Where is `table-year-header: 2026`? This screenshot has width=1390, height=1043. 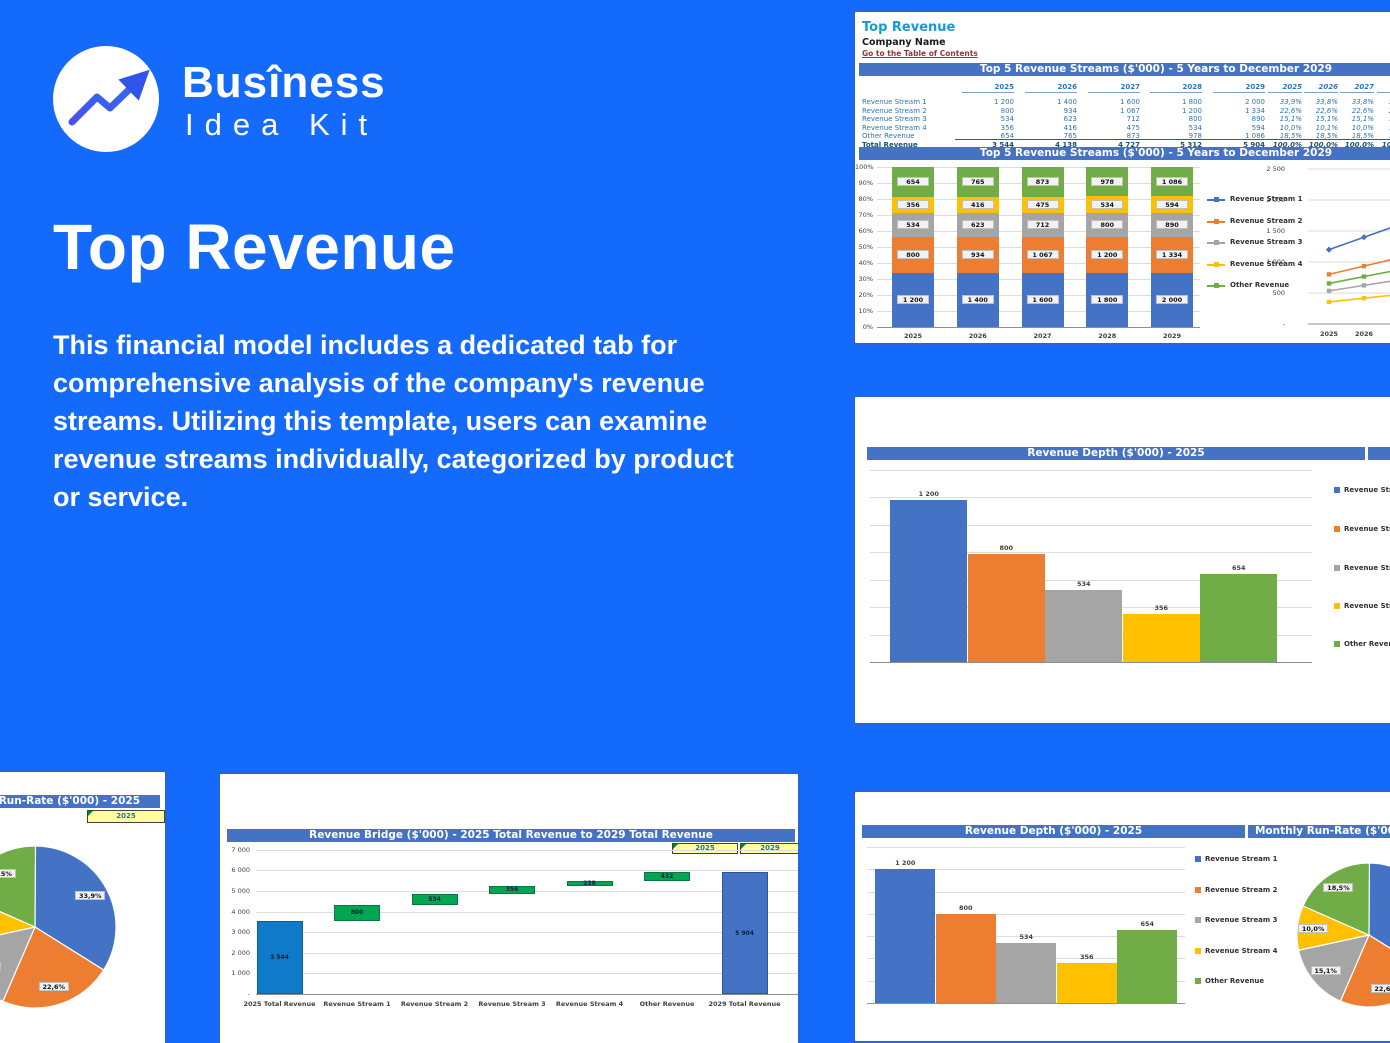
table-year-header: 2026 is located at coordinates (1051, 88).